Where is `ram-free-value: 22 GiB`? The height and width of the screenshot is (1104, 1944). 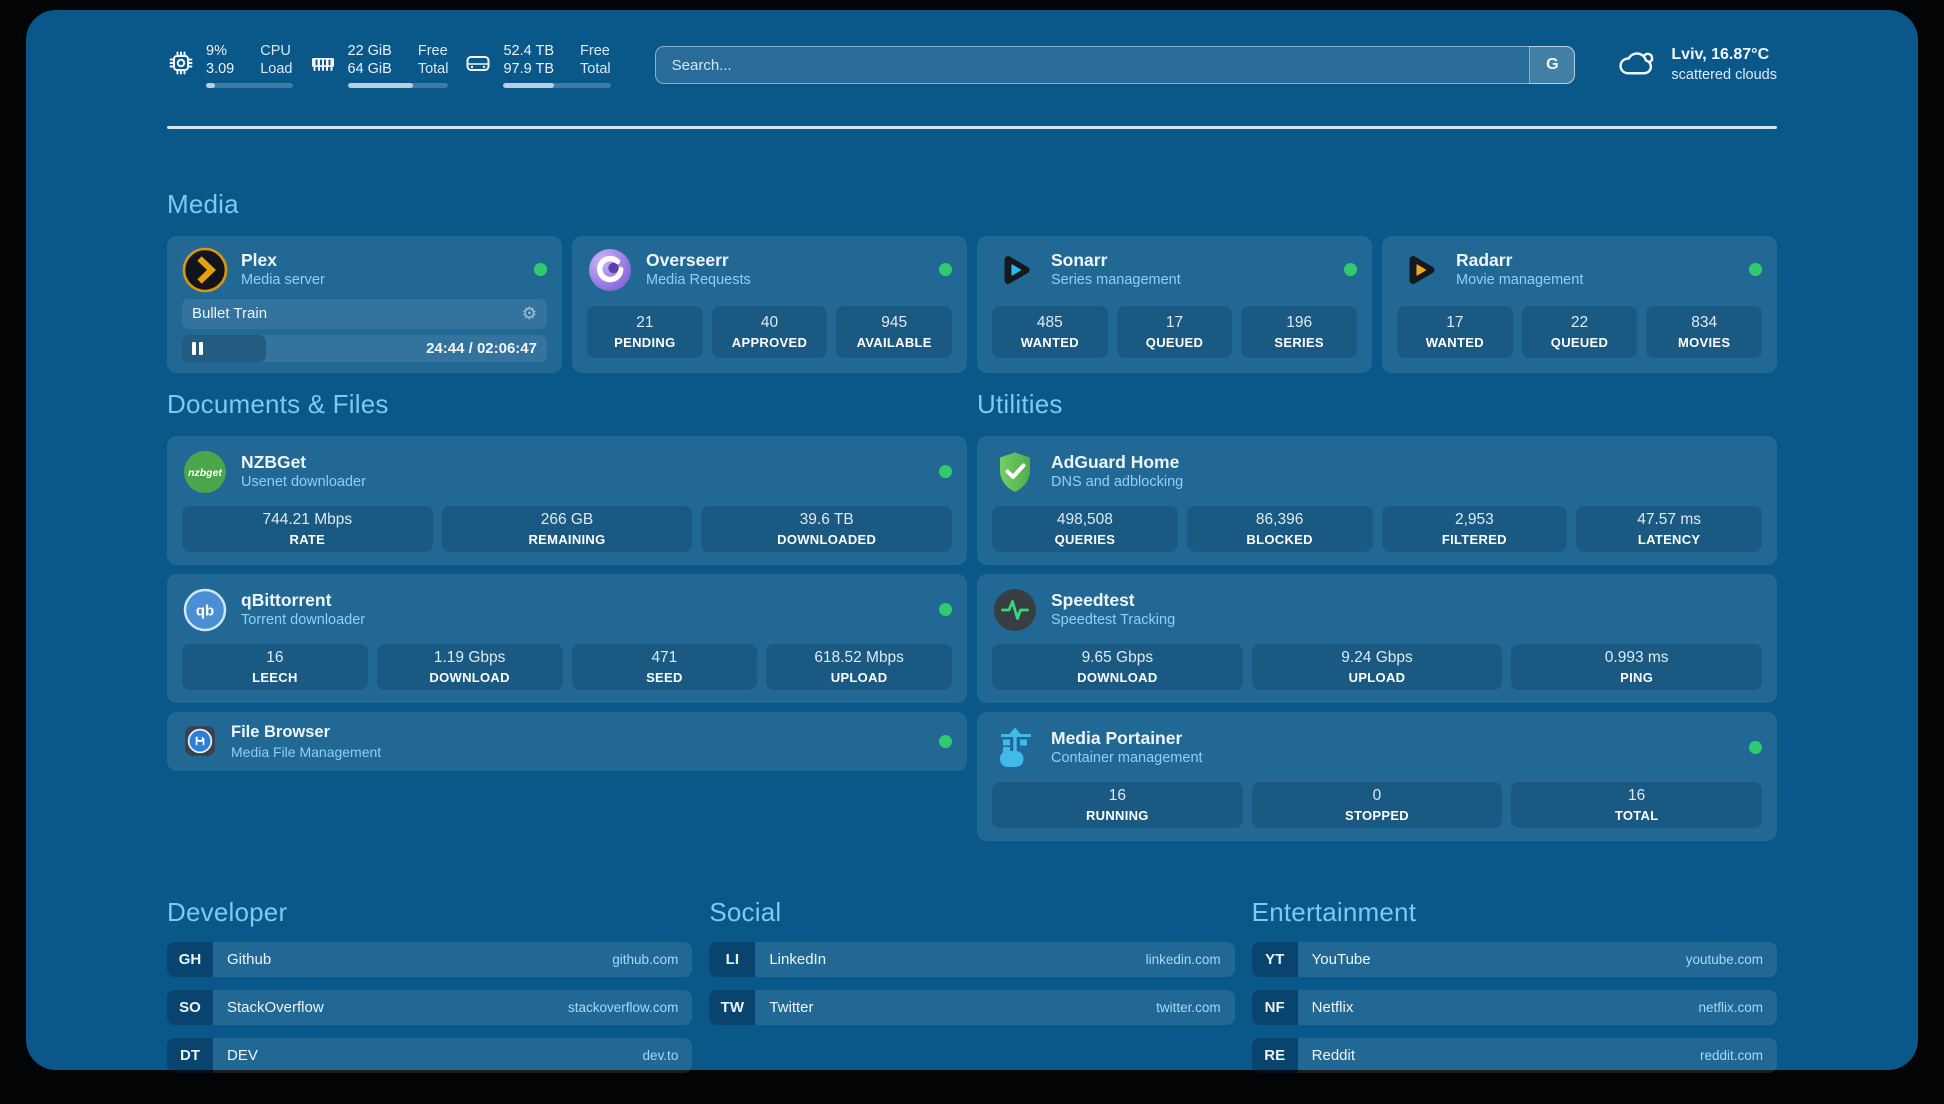 ram-free-value: 22 GiB is located at coordinates (369, 50).